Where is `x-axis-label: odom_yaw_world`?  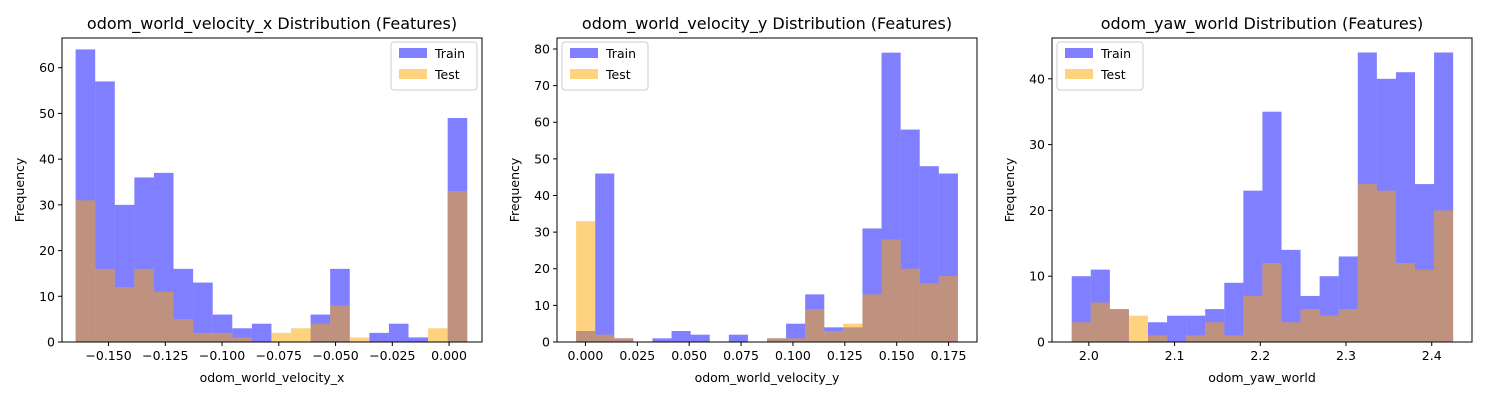 x-axis-label: odom_yaw_world is located at coordinates (1262, 377).